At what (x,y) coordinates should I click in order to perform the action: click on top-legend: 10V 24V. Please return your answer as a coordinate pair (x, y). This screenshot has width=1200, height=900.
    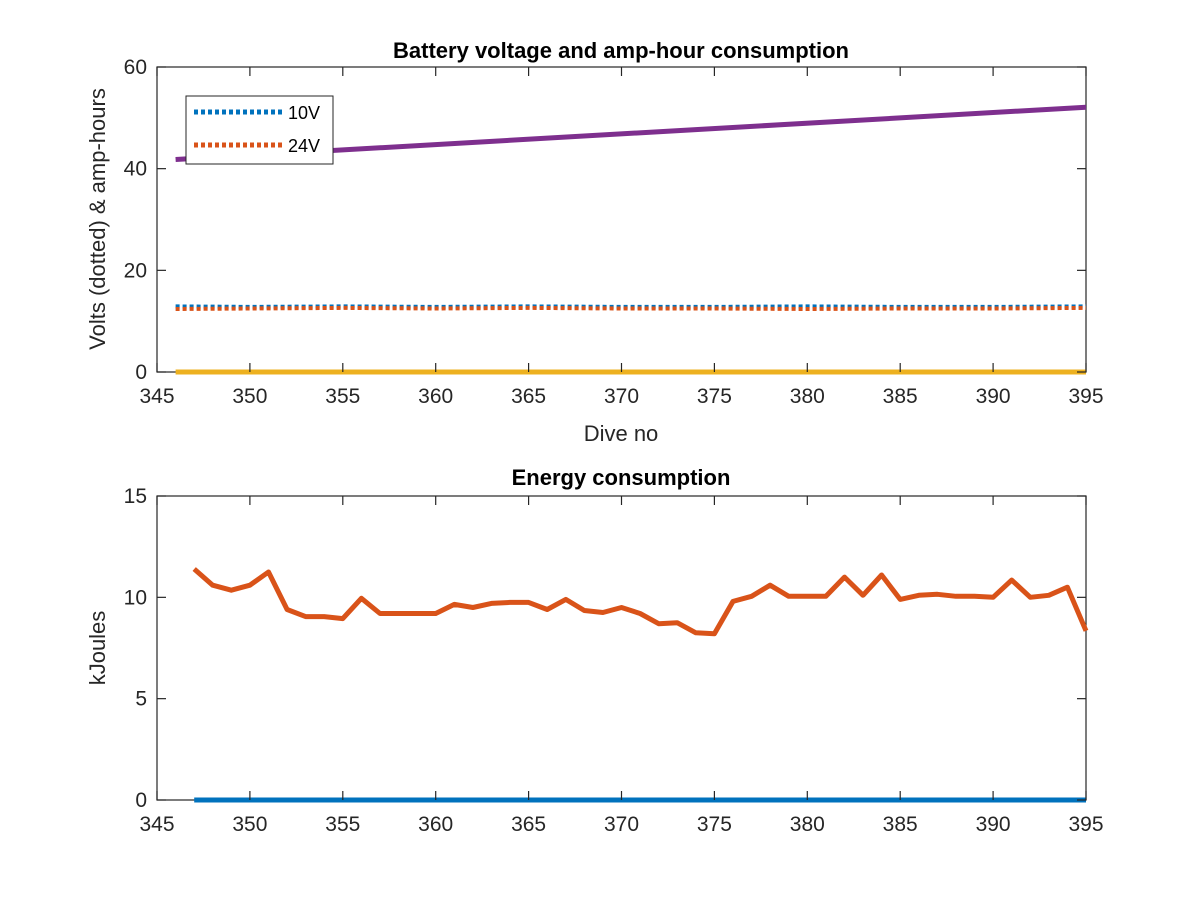
    Looking at the image, I should click on (259, 130).